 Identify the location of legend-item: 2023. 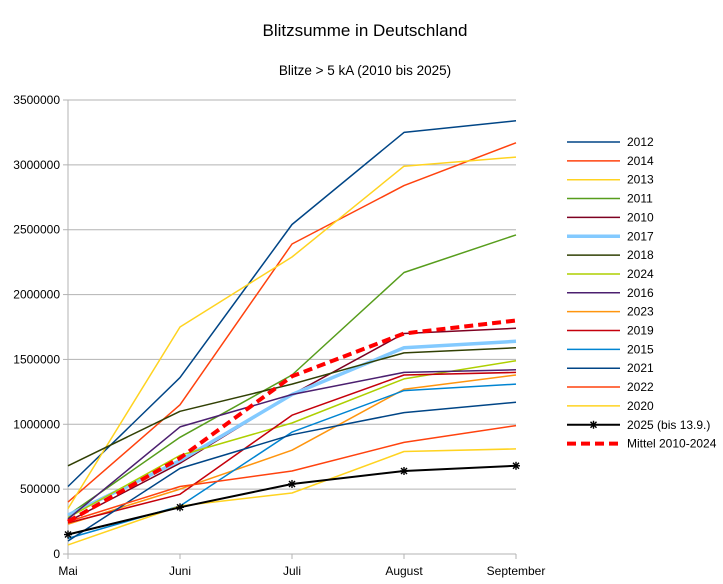
(610, 312).